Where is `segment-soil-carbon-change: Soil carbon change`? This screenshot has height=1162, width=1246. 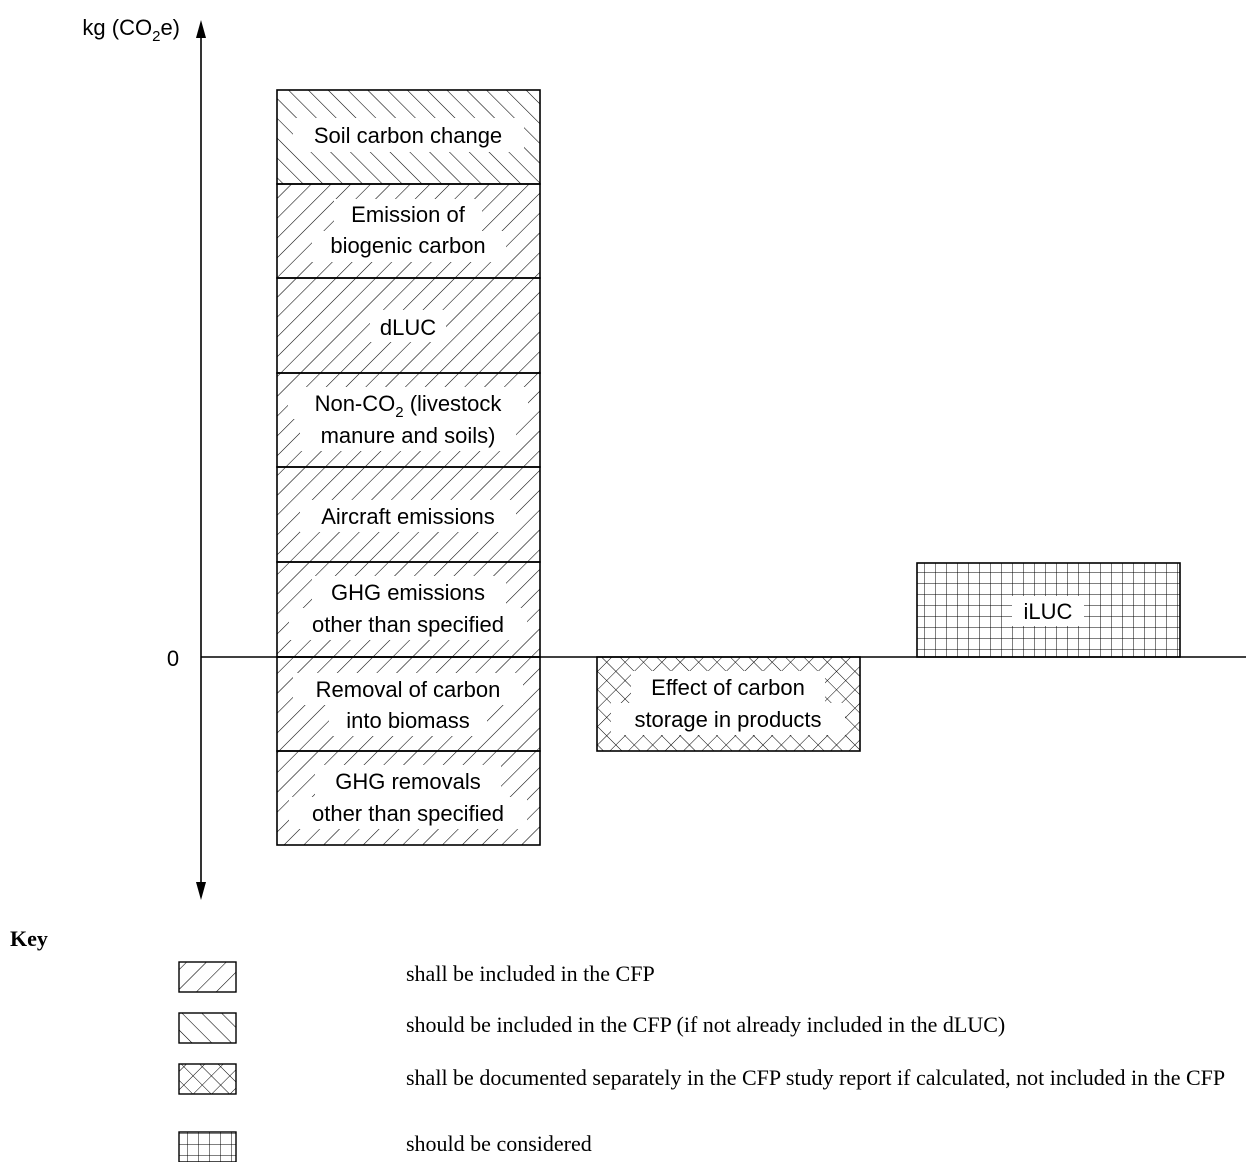
segment-soil-carbon-change: Soil carbon change is located at coordinates (408, 137).